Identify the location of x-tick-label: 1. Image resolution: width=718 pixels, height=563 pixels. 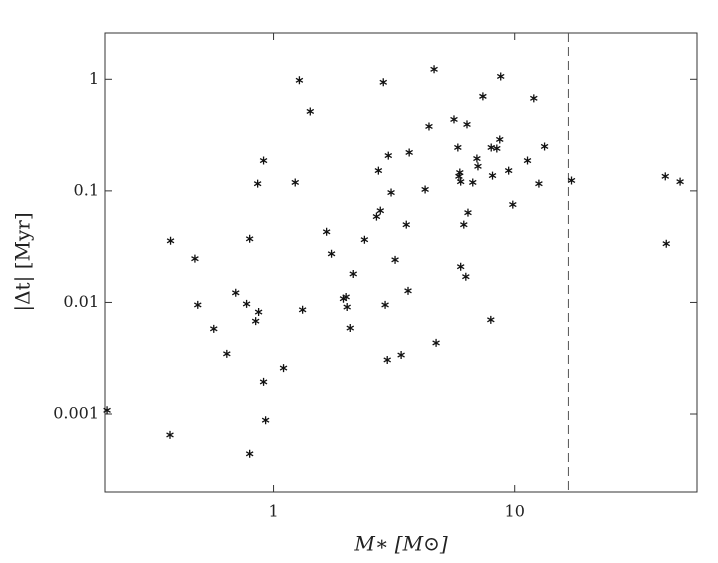
(273, 511).